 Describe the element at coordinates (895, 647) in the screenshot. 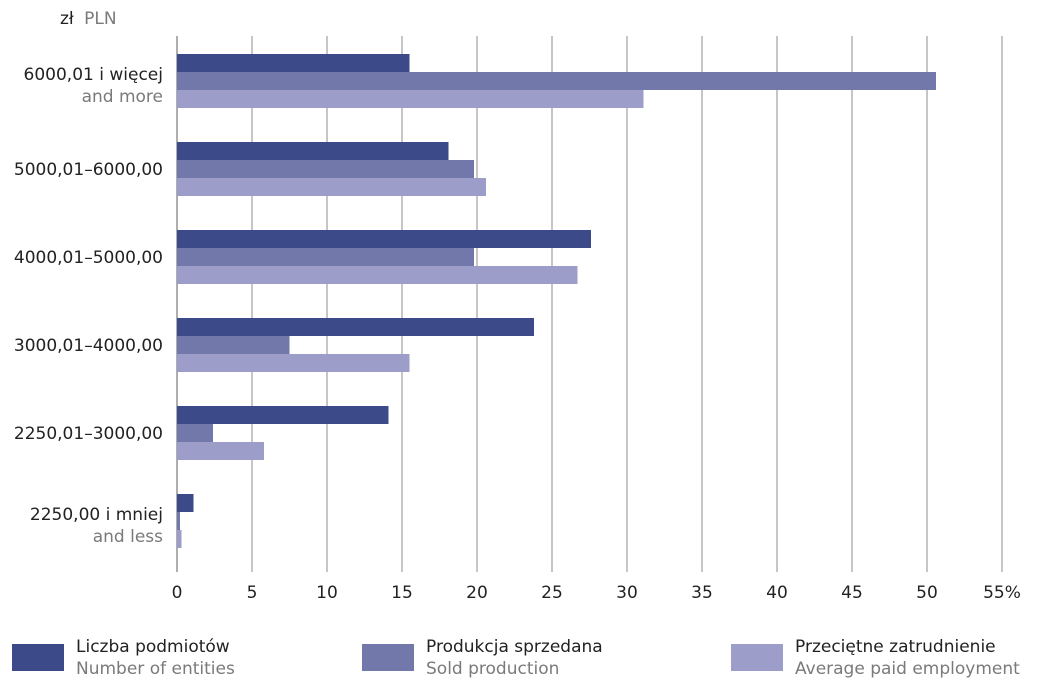

I see `legend-label-employment: Przeciętne zatrudnienie` at that location.